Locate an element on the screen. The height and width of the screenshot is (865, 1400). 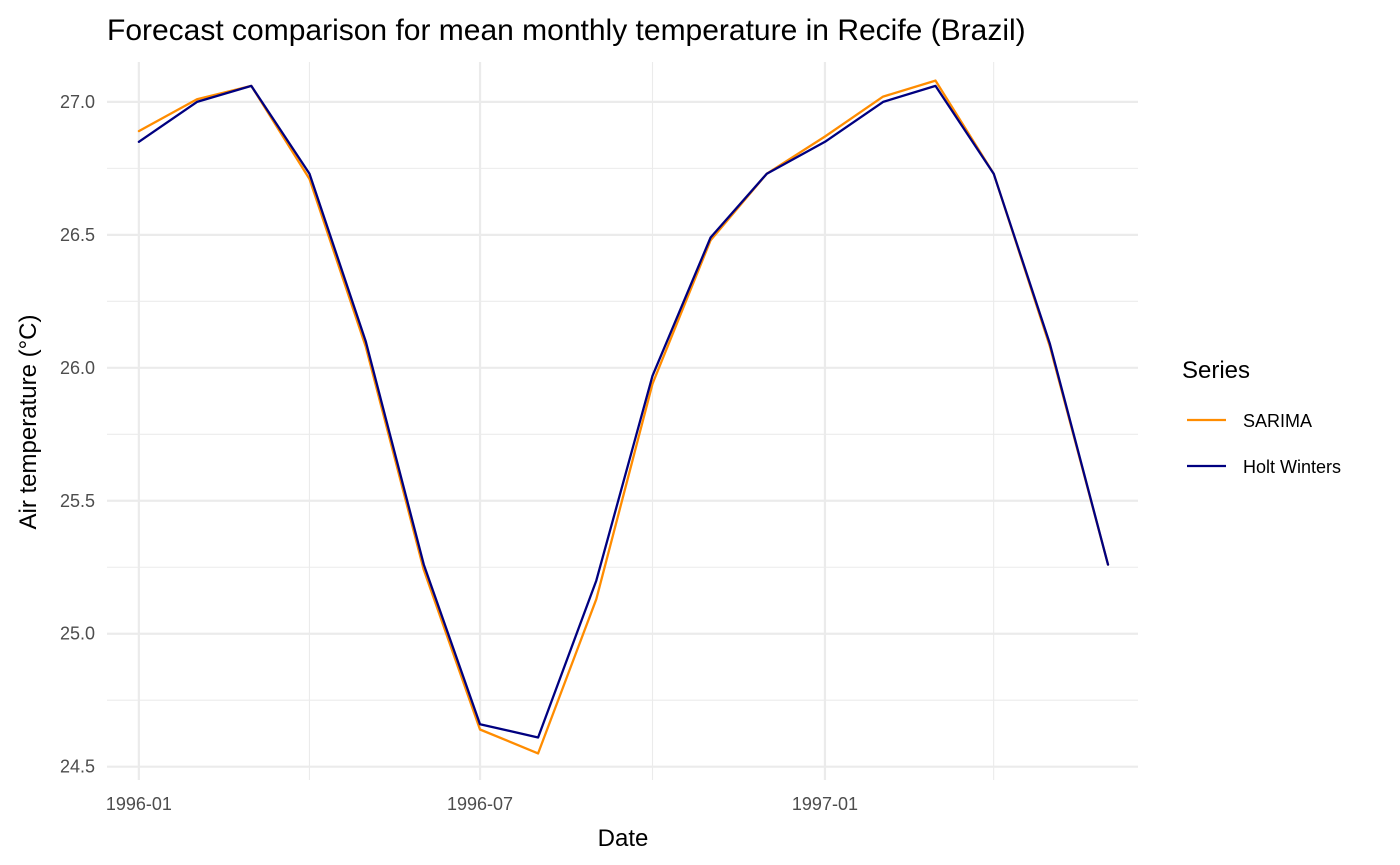
y-axis-title: Air temperature (°C) is located at coordinates (28, 422).